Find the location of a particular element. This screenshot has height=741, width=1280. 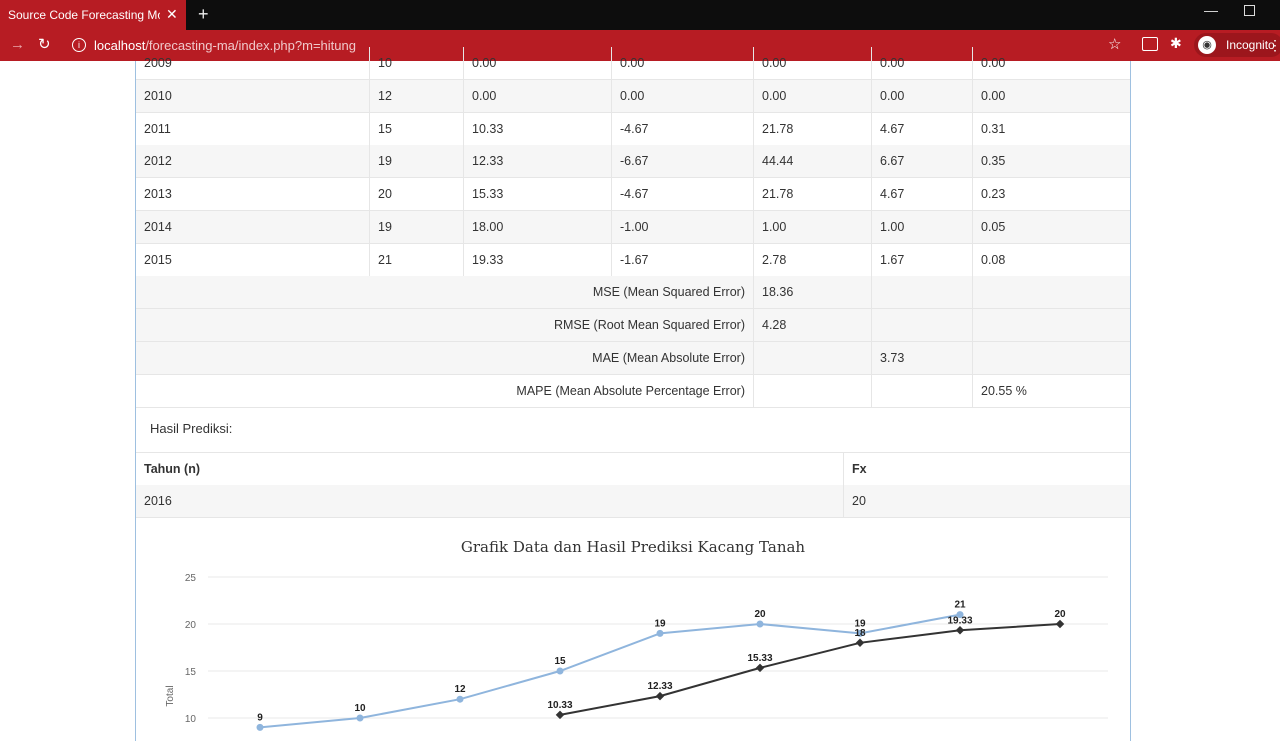

prediction-year: 2016 is located at coordinates (158, 501).